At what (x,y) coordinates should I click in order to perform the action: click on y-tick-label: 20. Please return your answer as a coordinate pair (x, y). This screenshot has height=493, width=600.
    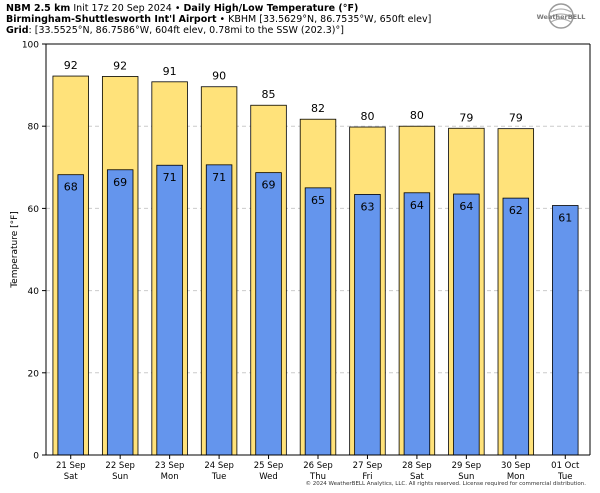
    Looking at the image, I should click on (34, 374).